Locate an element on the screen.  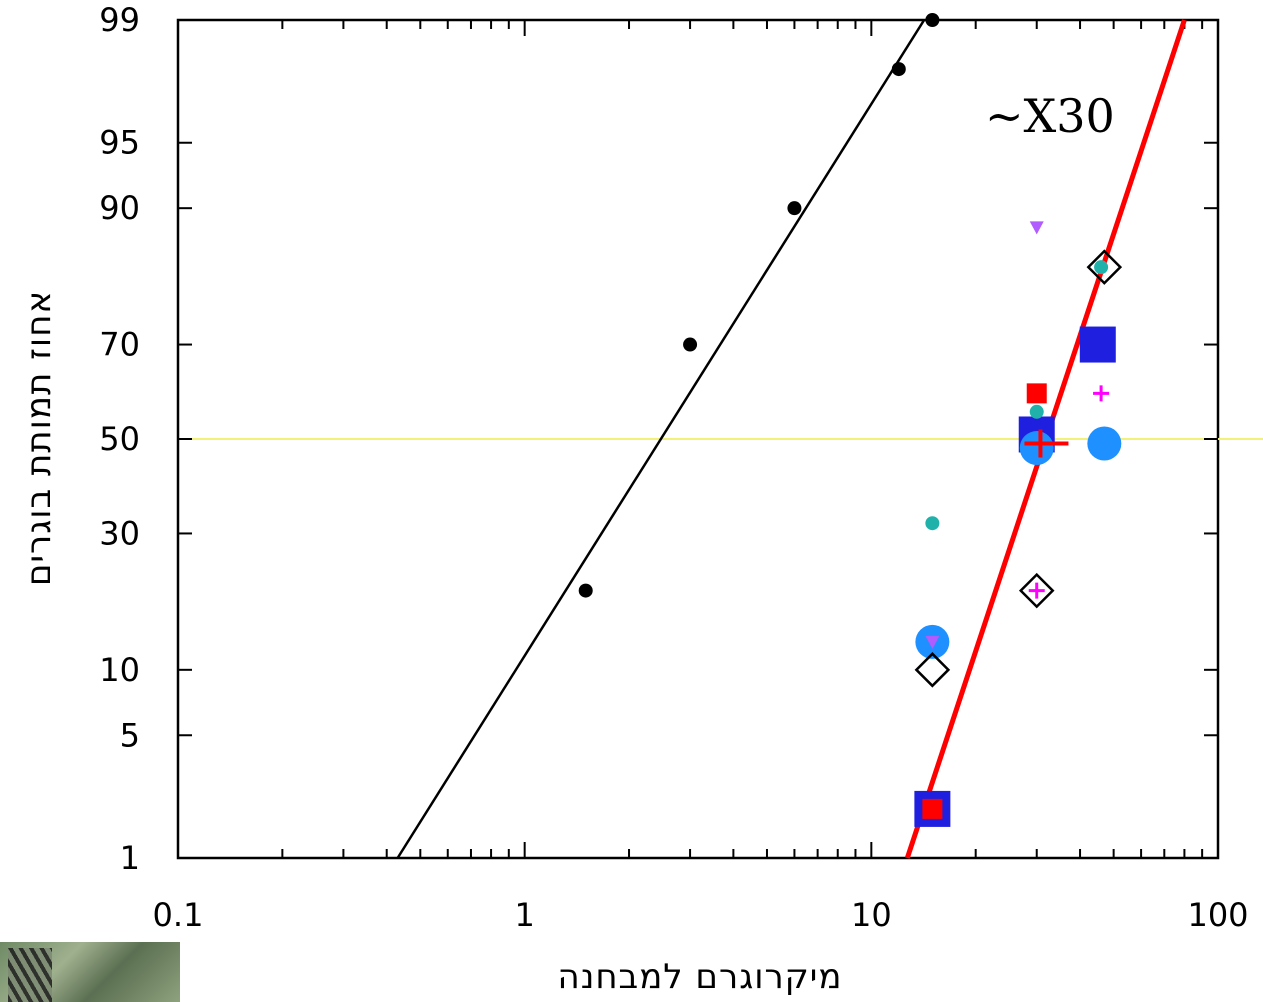
y-axis-label: אחוז תמותת בוגרים is located at coordinates (39, 438).